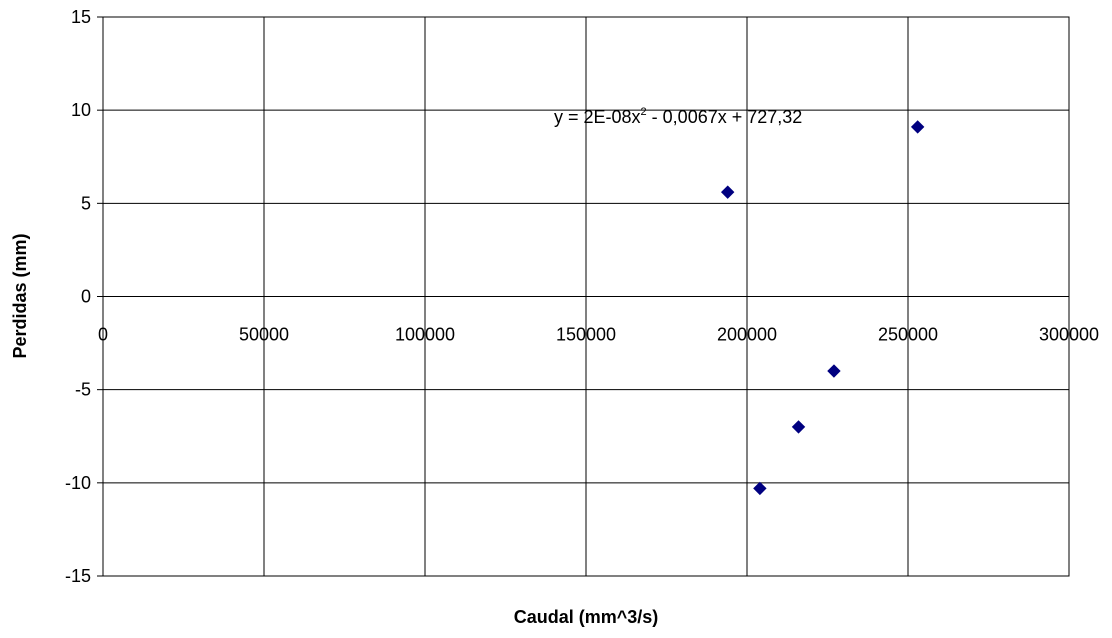  I want to click on trendline-equation: y = 2E-08x2 - 0,0067x + 727,32, so click(678, 116).